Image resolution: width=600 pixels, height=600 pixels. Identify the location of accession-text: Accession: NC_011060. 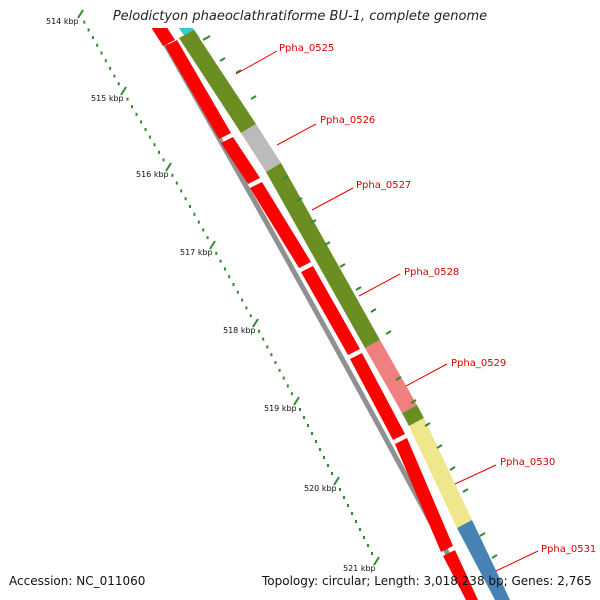
(77, 581).